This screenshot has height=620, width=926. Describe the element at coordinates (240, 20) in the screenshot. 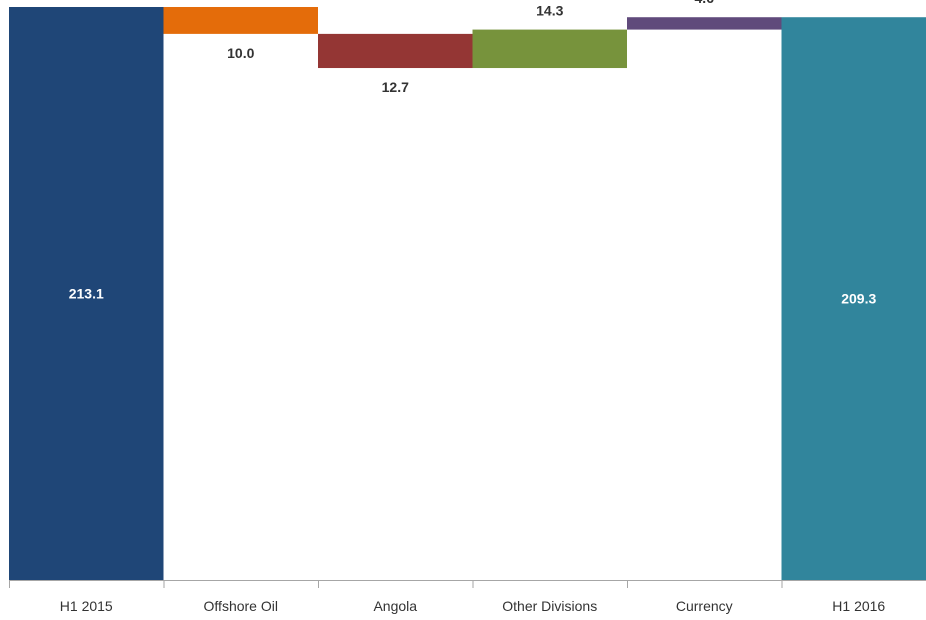

I see `bar-offshore-oil` at that location.